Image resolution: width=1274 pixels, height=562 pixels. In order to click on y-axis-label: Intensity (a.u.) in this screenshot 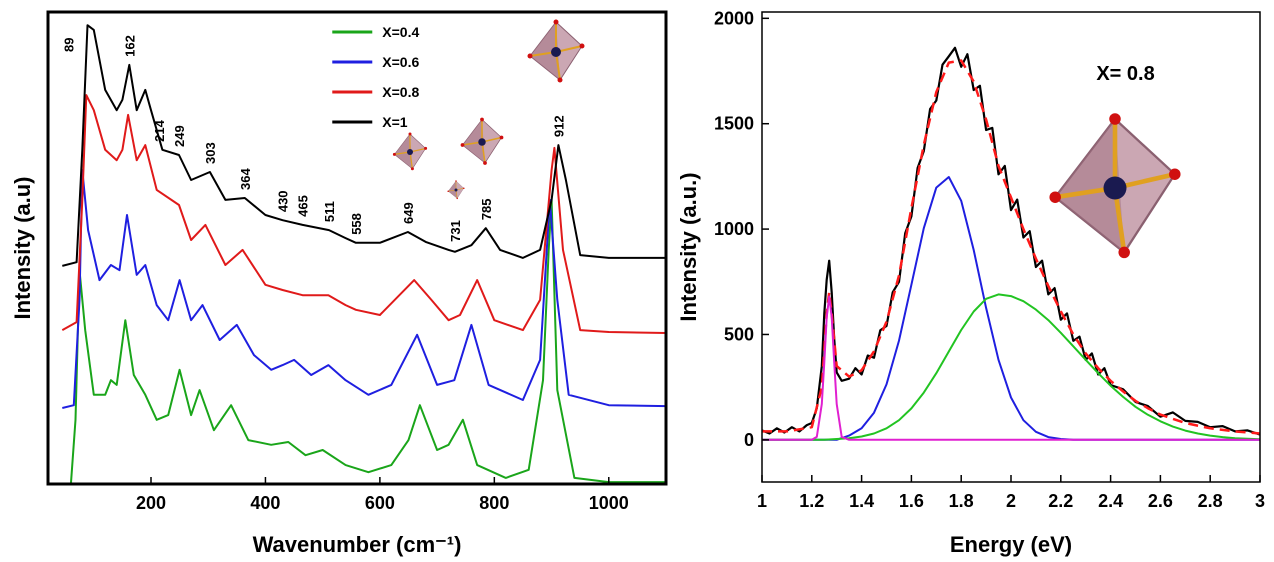, I will do `click(688, 246)`.